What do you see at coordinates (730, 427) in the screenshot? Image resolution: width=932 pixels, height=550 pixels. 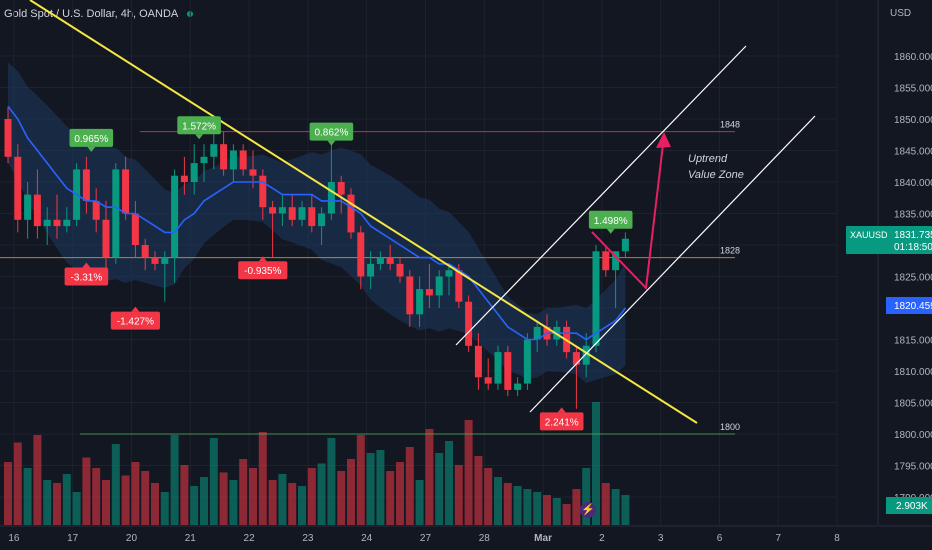 I see `level-label-1800: 1800` at bounding box center [730, 427].